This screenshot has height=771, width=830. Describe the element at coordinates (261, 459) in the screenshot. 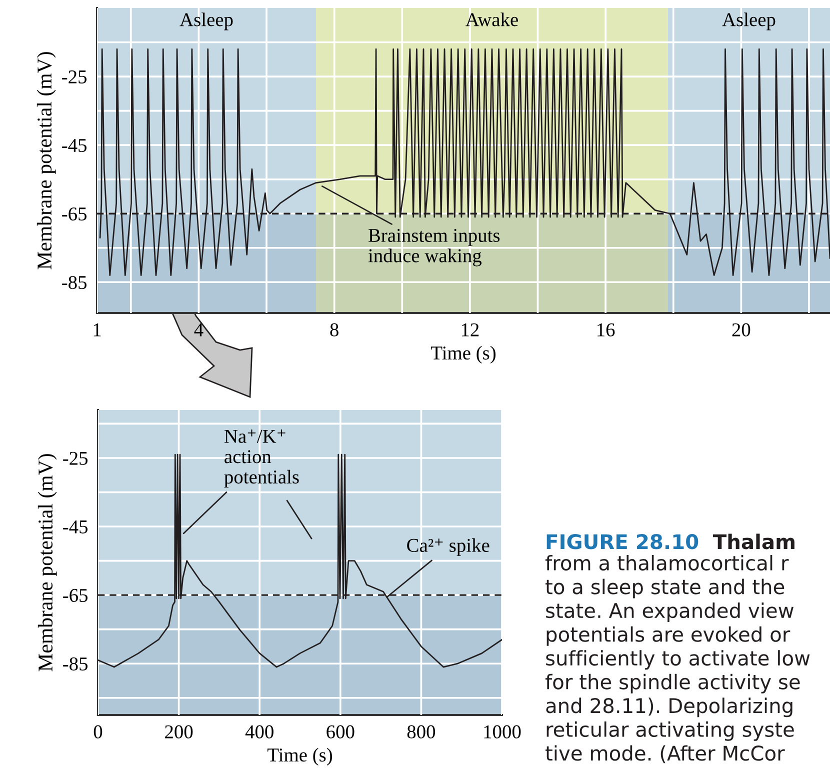

I see `annotation: Na⁺/K⁺ action potentials` at that location.